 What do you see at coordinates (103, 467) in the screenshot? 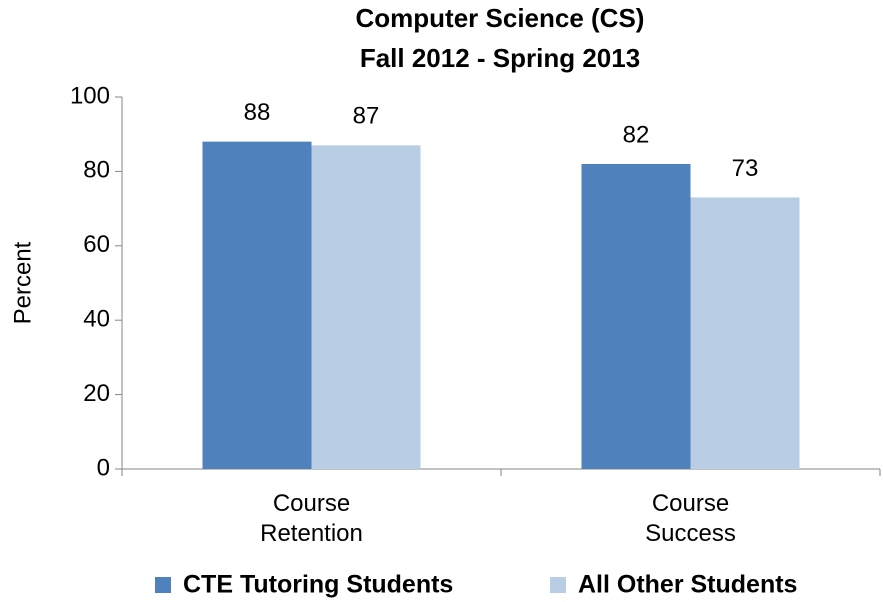
I see `y-tick-label: 0` at bounding box center [103, 467].